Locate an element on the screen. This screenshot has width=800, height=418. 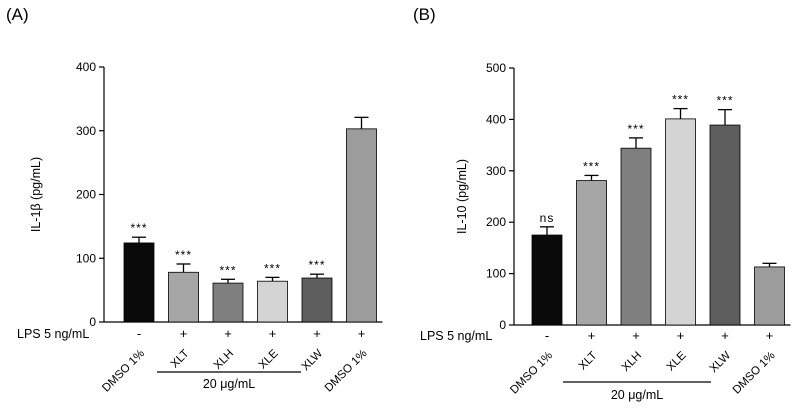
y-tick-label: 500 is located at coordinates (496, 68).